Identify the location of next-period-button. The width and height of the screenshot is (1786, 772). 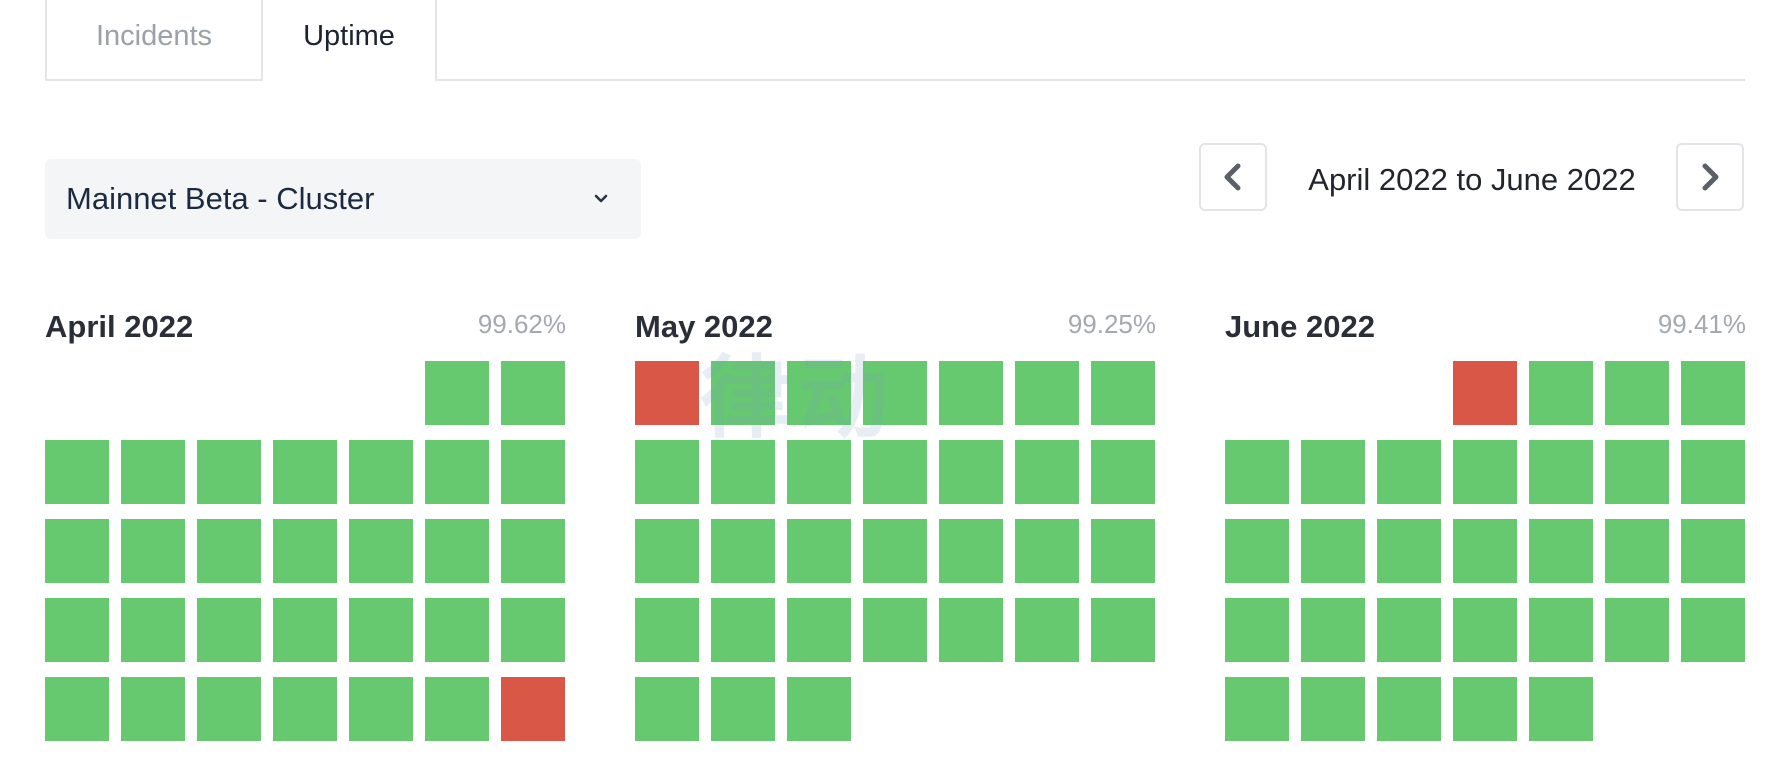
(1710, 177).